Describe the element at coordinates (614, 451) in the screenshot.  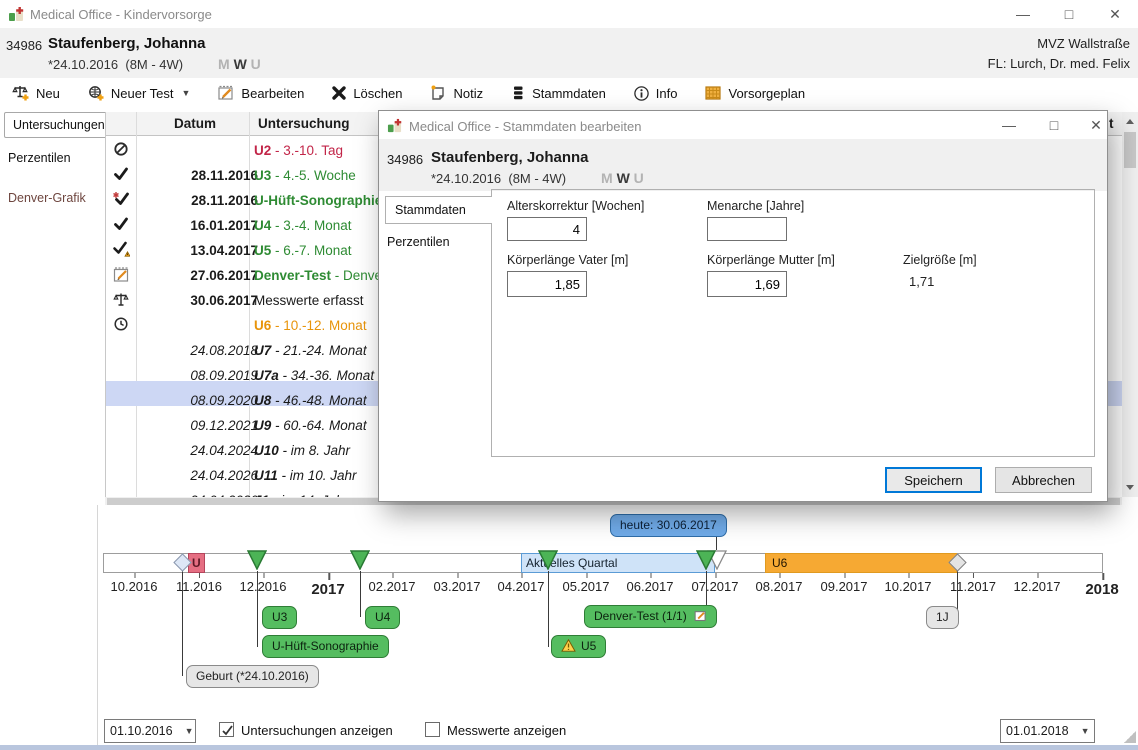
I see `table-row: 24.04.2024 U10 - im 8. Jahr` at that location.